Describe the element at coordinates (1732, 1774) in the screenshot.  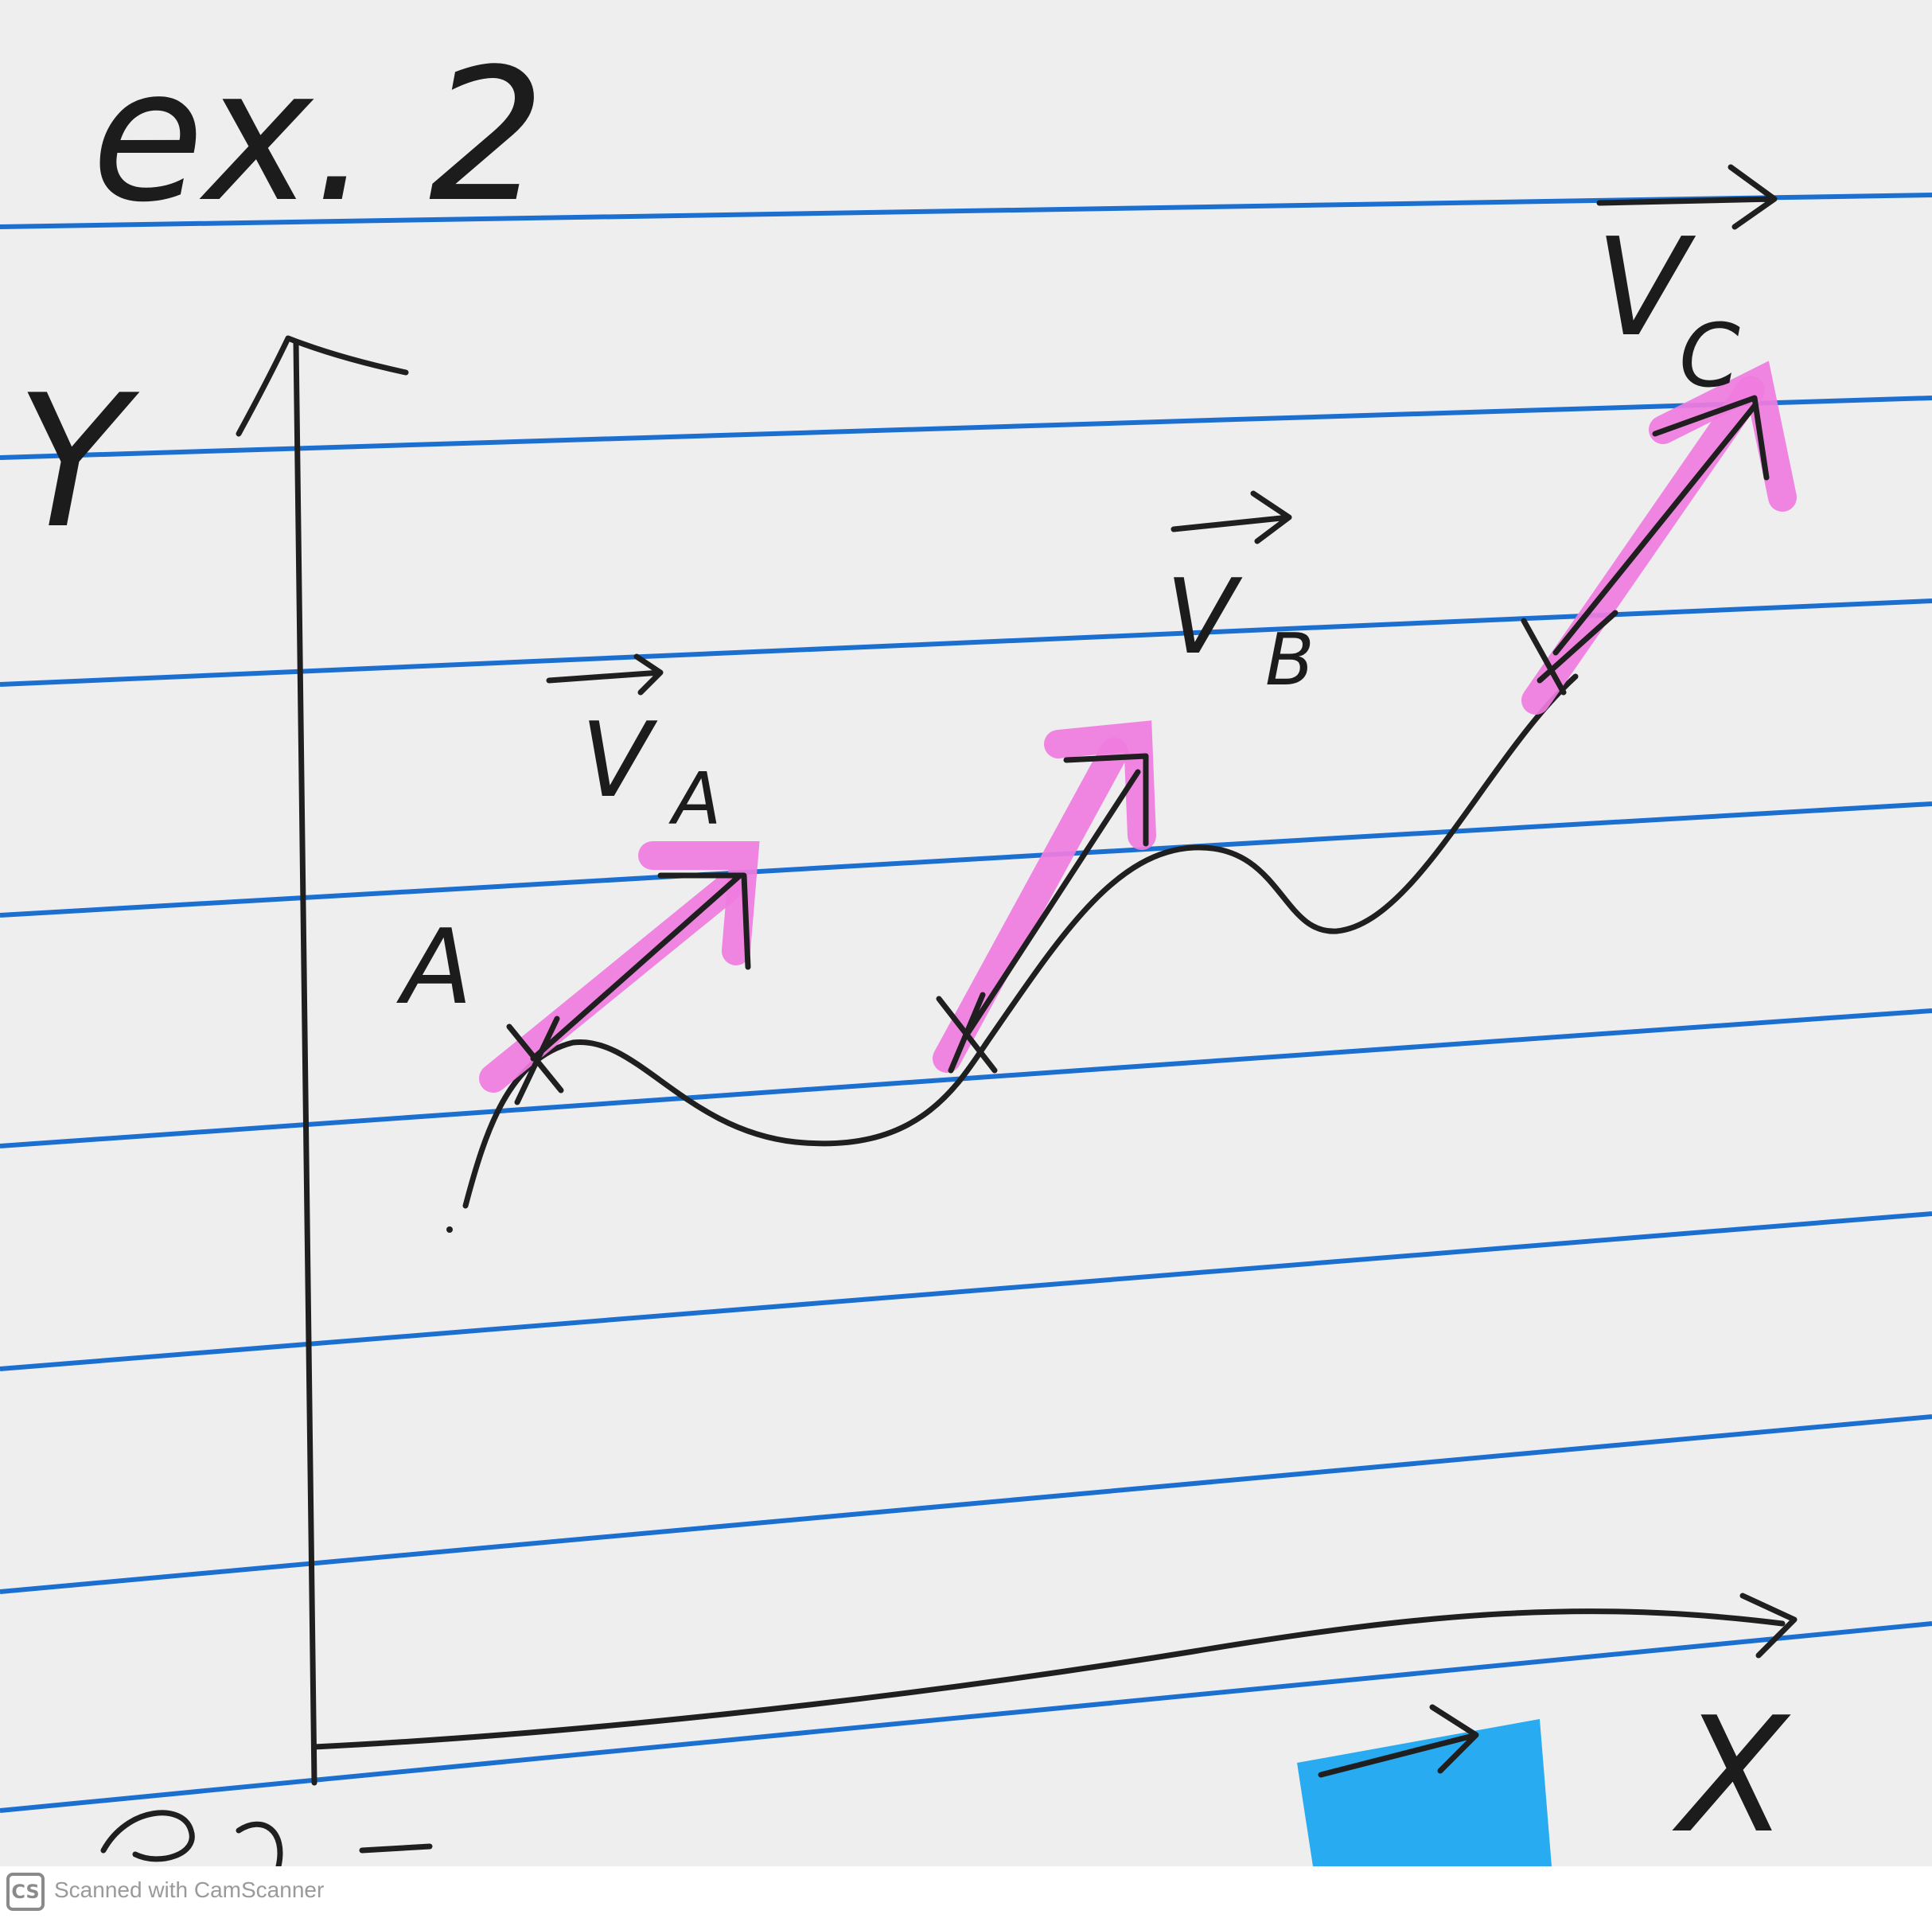
I see `x-axis-label: X` at that location.